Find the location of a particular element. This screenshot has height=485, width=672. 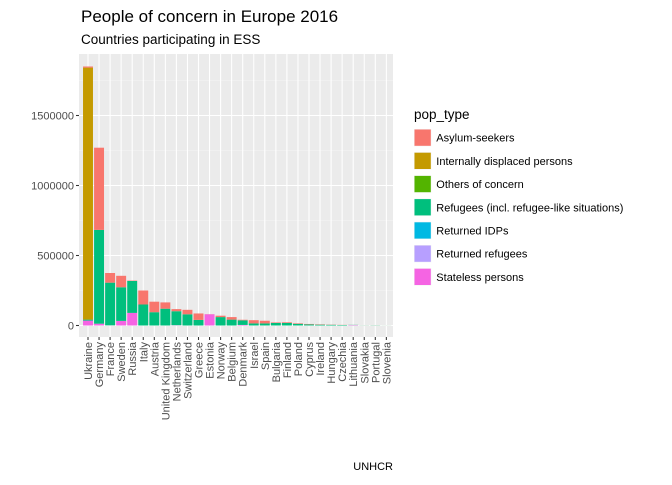

y-tick-label: 1500000 is located at coordinates (52, 117).